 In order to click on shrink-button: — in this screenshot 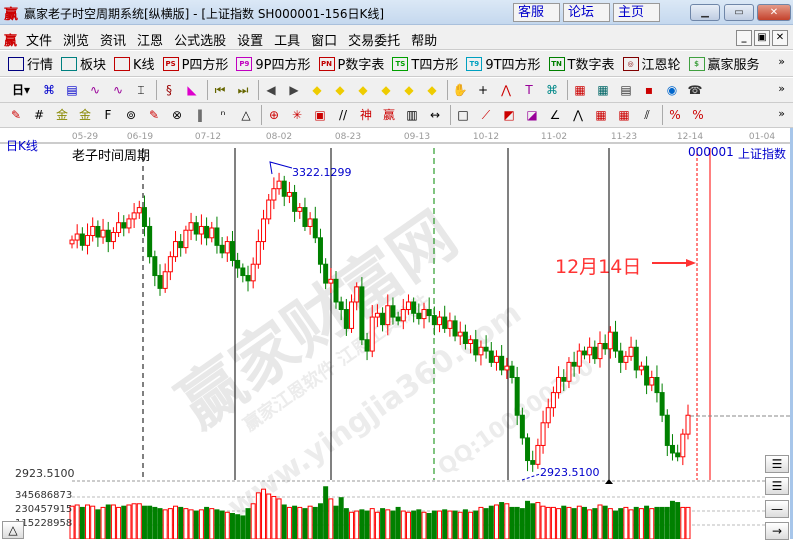, I will do `click(777, 509)`.